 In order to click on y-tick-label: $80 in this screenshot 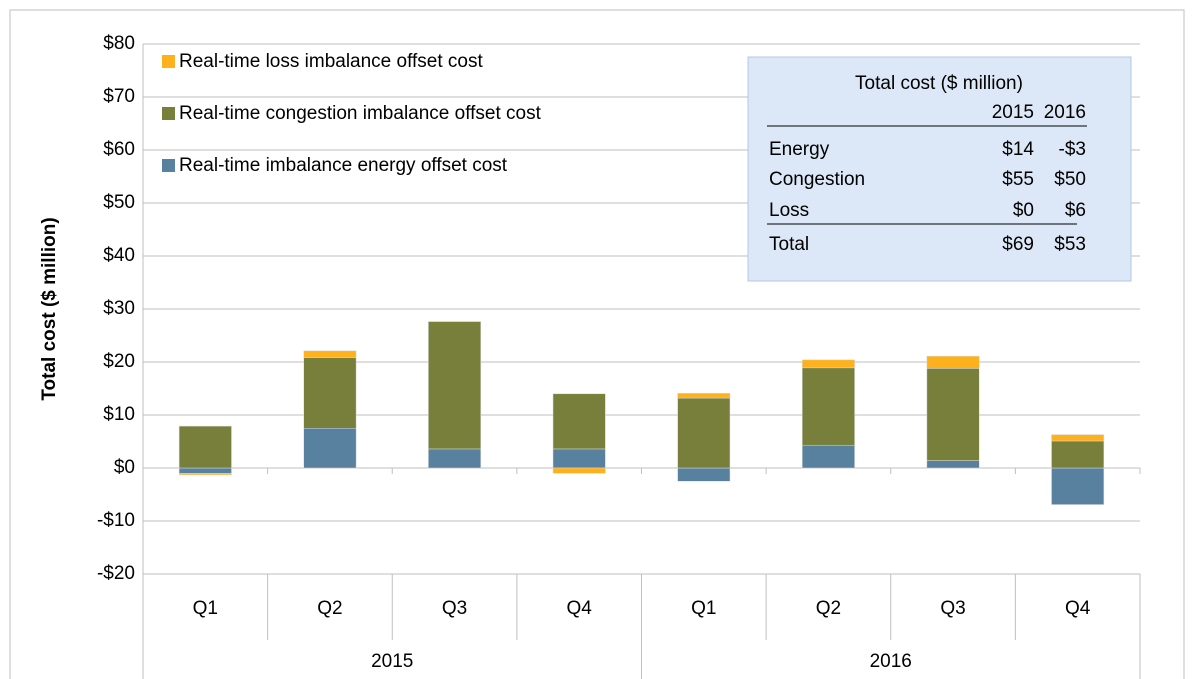, I will do `click(119, 43)`.